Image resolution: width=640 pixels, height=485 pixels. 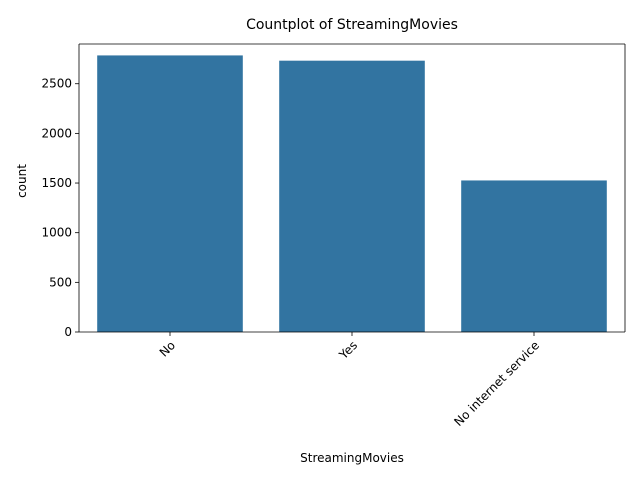 What do you see at coordinates (170, 194) in the screenshot?
I see `bar-no` at bounding box center [170, 194].